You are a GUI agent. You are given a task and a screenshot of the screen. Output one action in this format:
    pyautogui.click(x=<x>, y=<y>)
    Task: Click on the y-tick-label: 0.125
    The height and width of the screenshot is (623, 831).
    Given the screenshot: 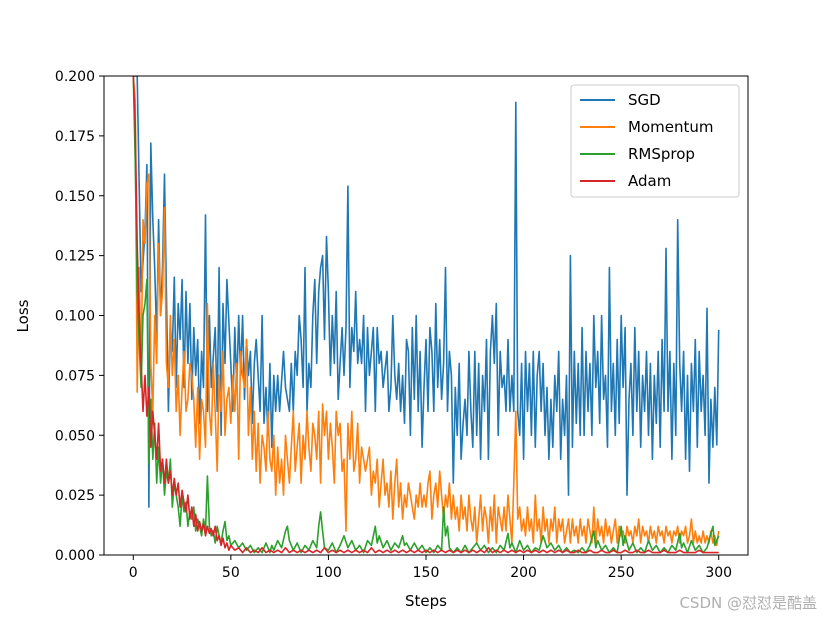 What is the action you would take?
    pyautogui.click(x=75, y=257)
    